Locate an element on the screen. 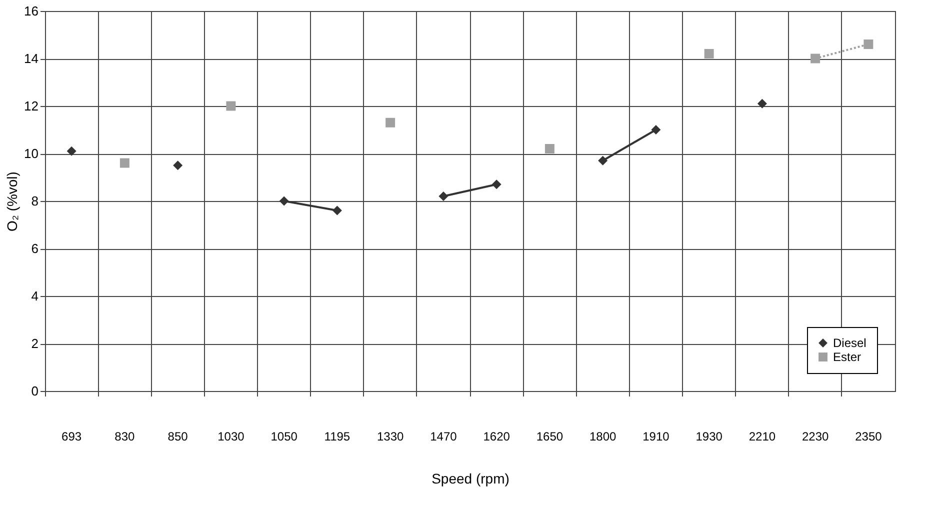  x-tick-label: 1650 is located at coordinates (550, 437).